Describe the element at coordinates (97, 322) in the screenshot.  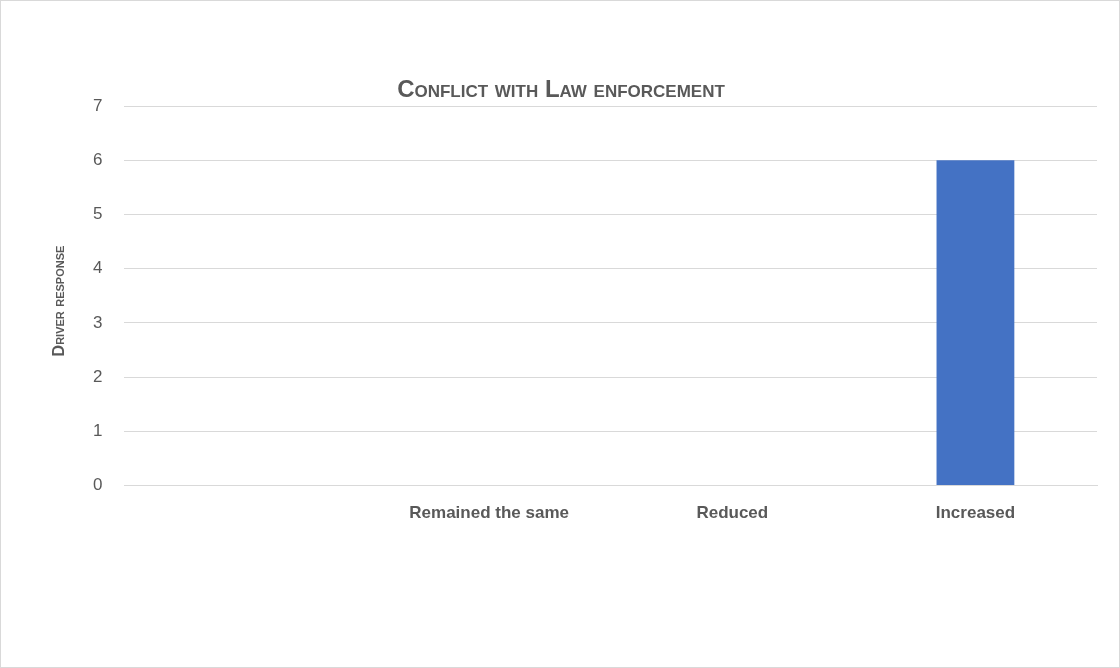
I see `y-tick-label: 3` at that location.